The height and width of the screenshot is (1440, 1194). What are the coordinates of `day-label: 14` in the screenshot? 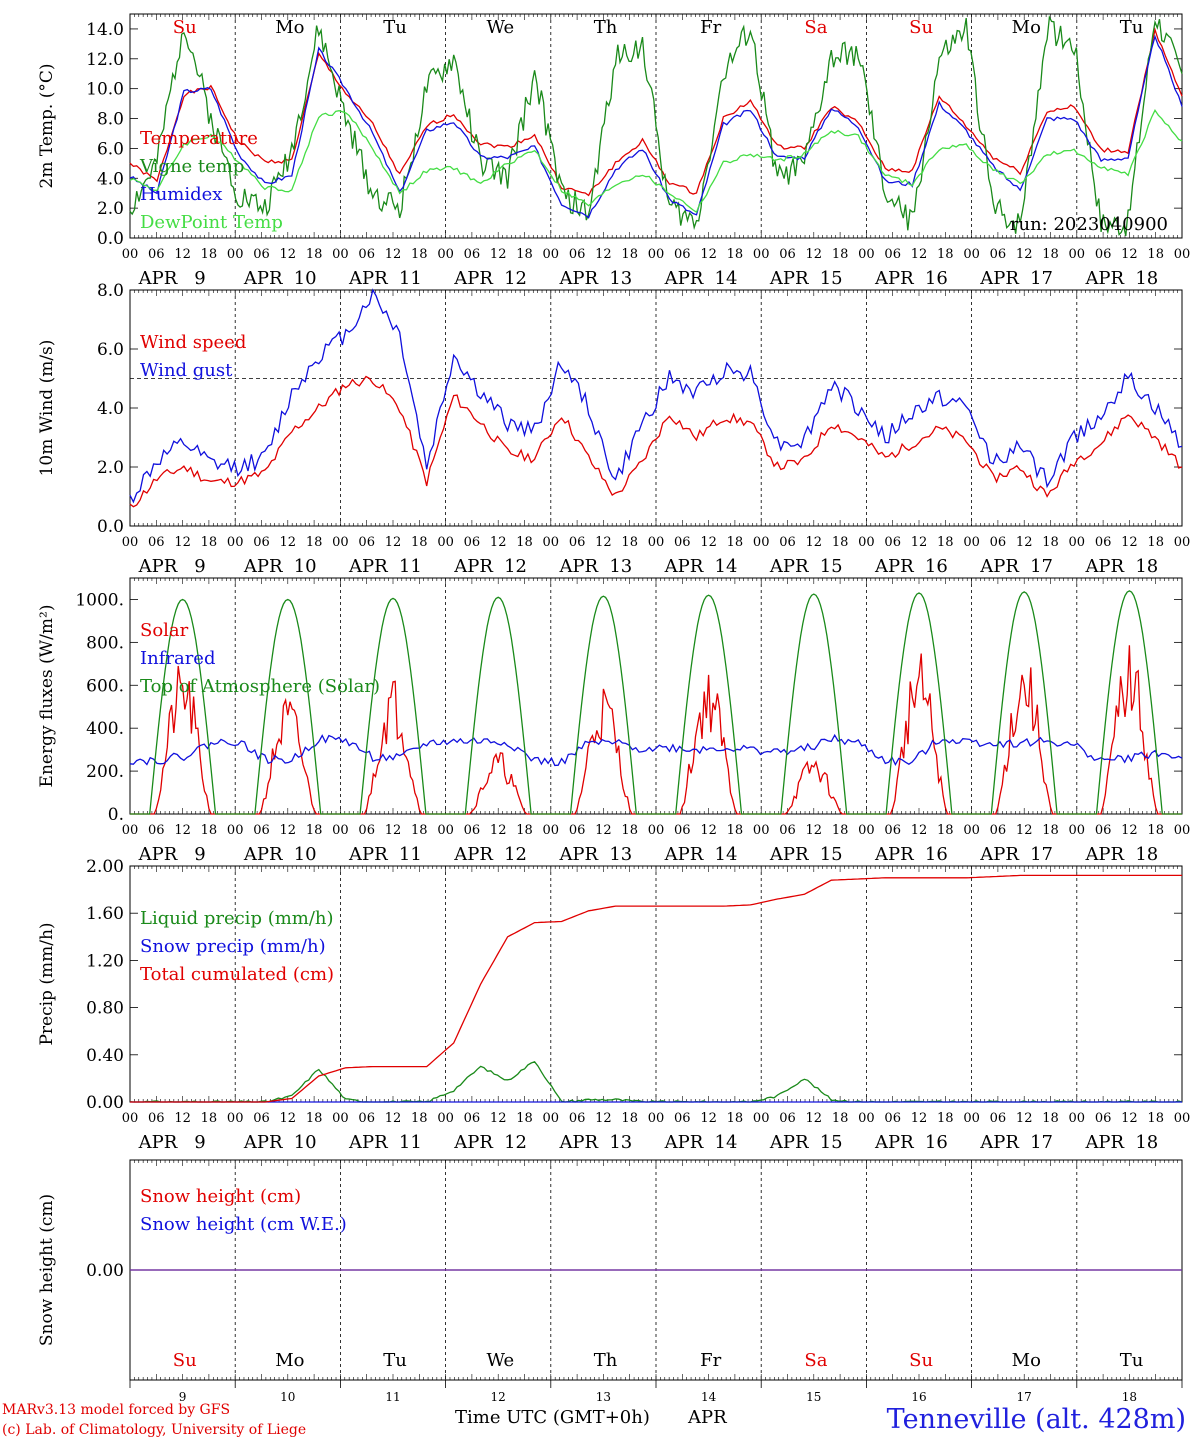 It's located at (726, 278).